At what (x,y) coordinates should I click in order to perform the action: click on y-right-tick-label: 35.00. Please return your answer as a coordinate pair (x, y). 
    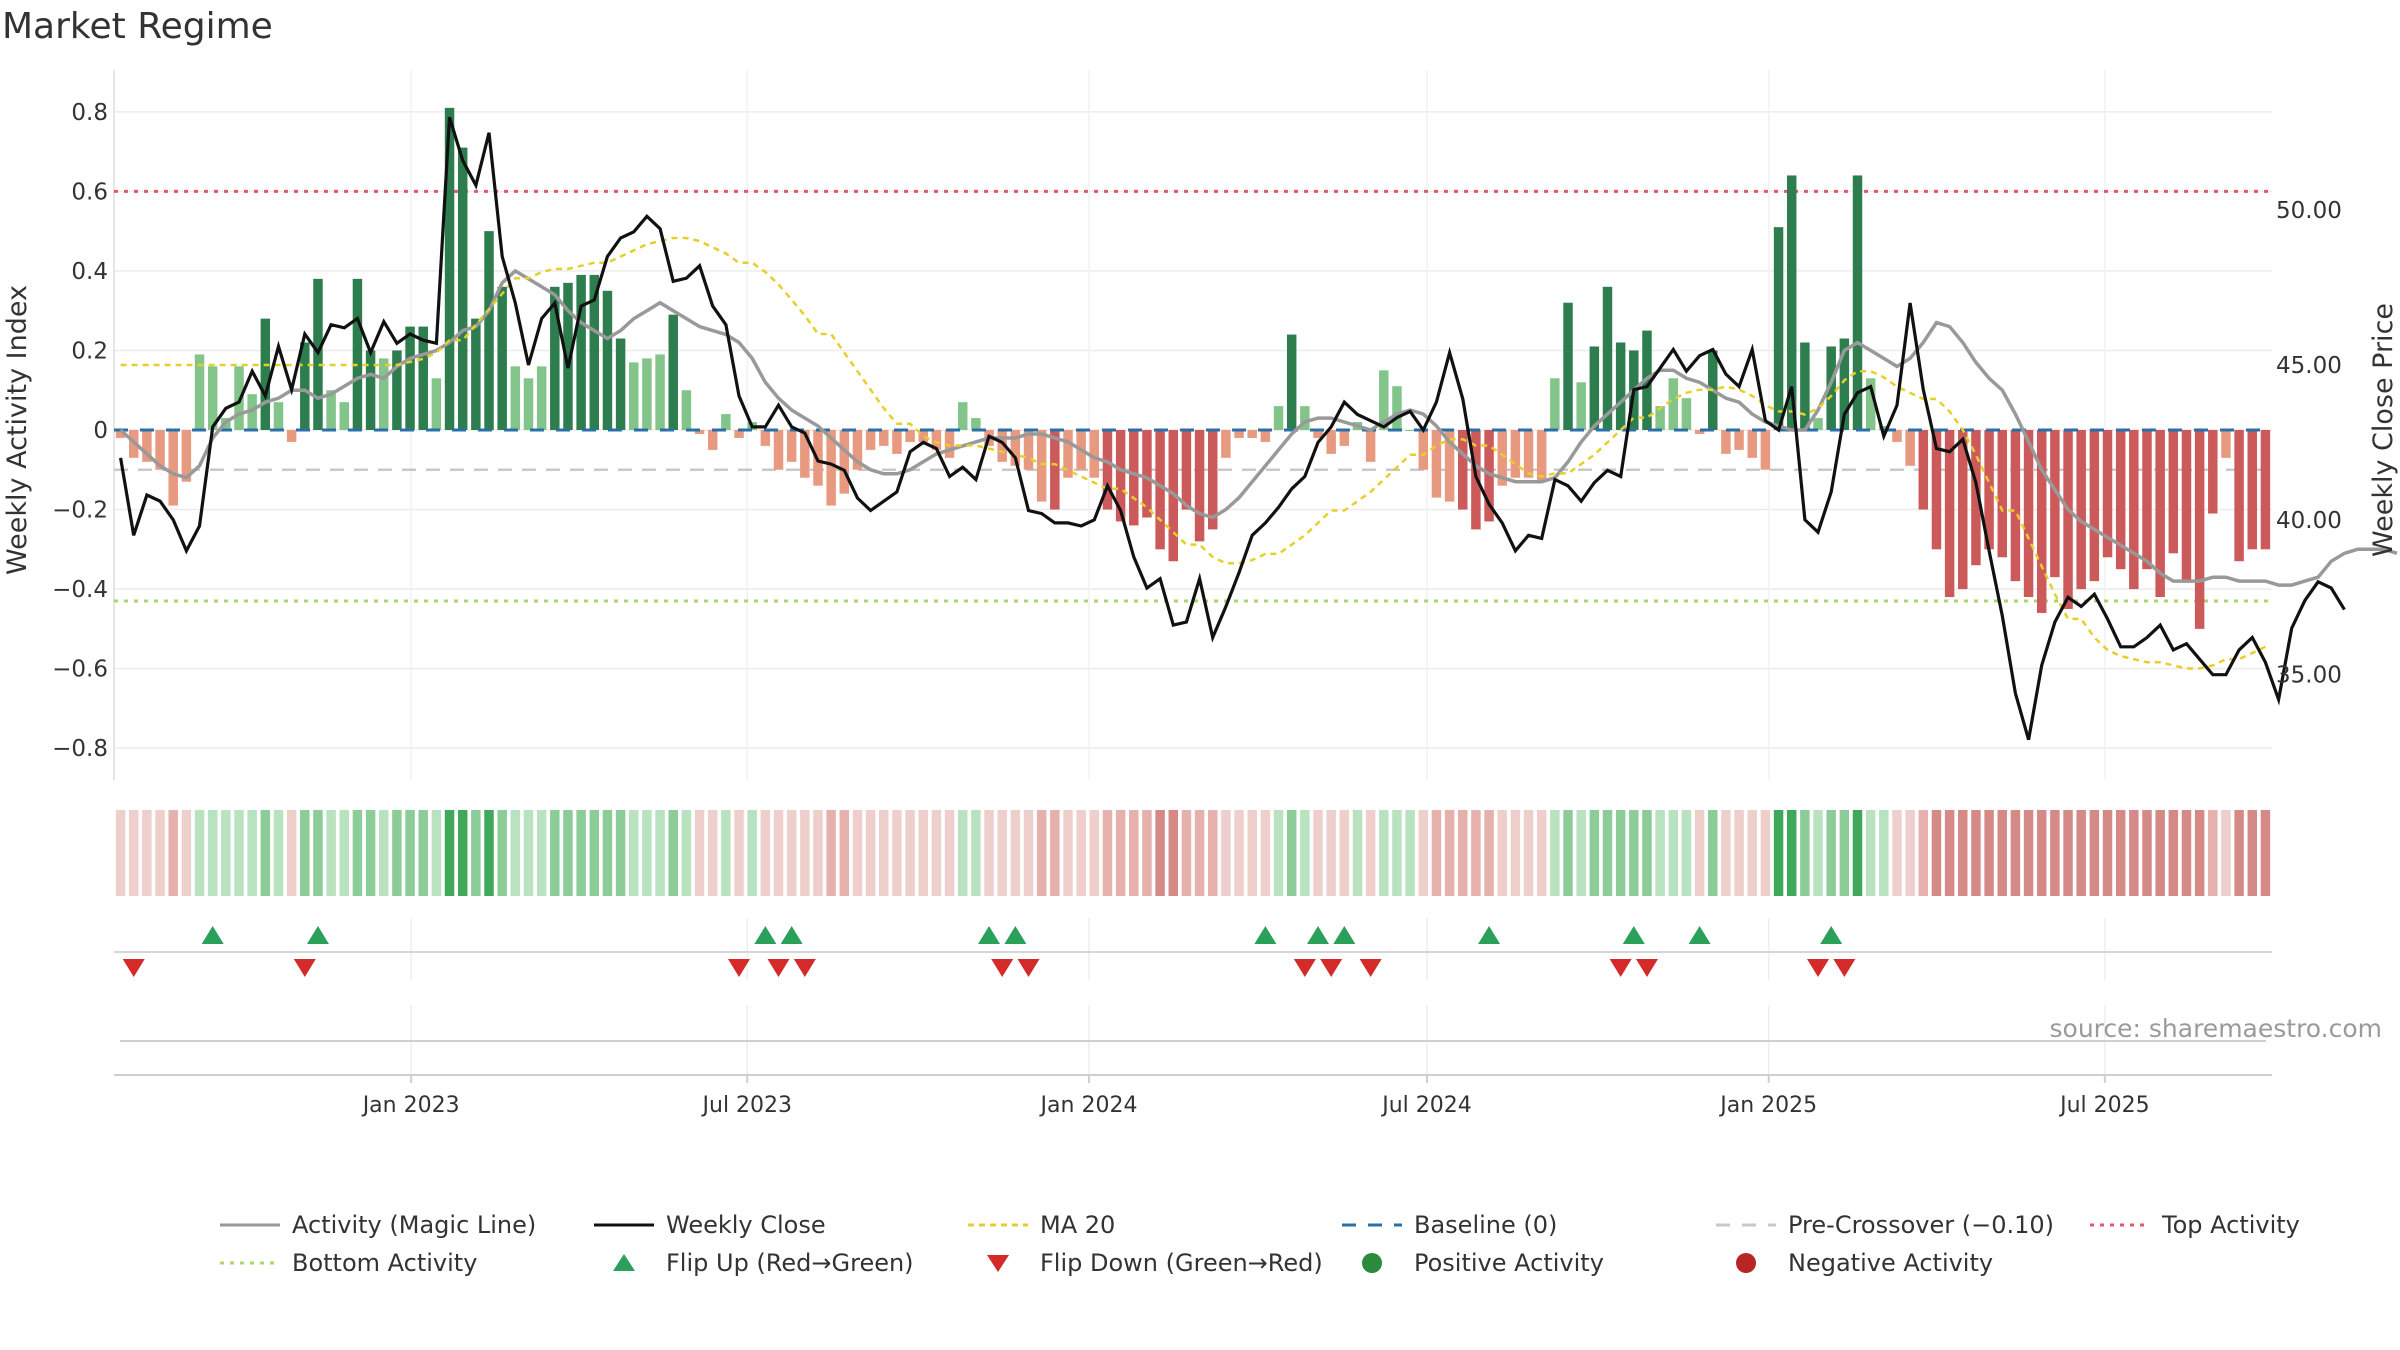
    Looking at the image, I should click on (2309, 676).